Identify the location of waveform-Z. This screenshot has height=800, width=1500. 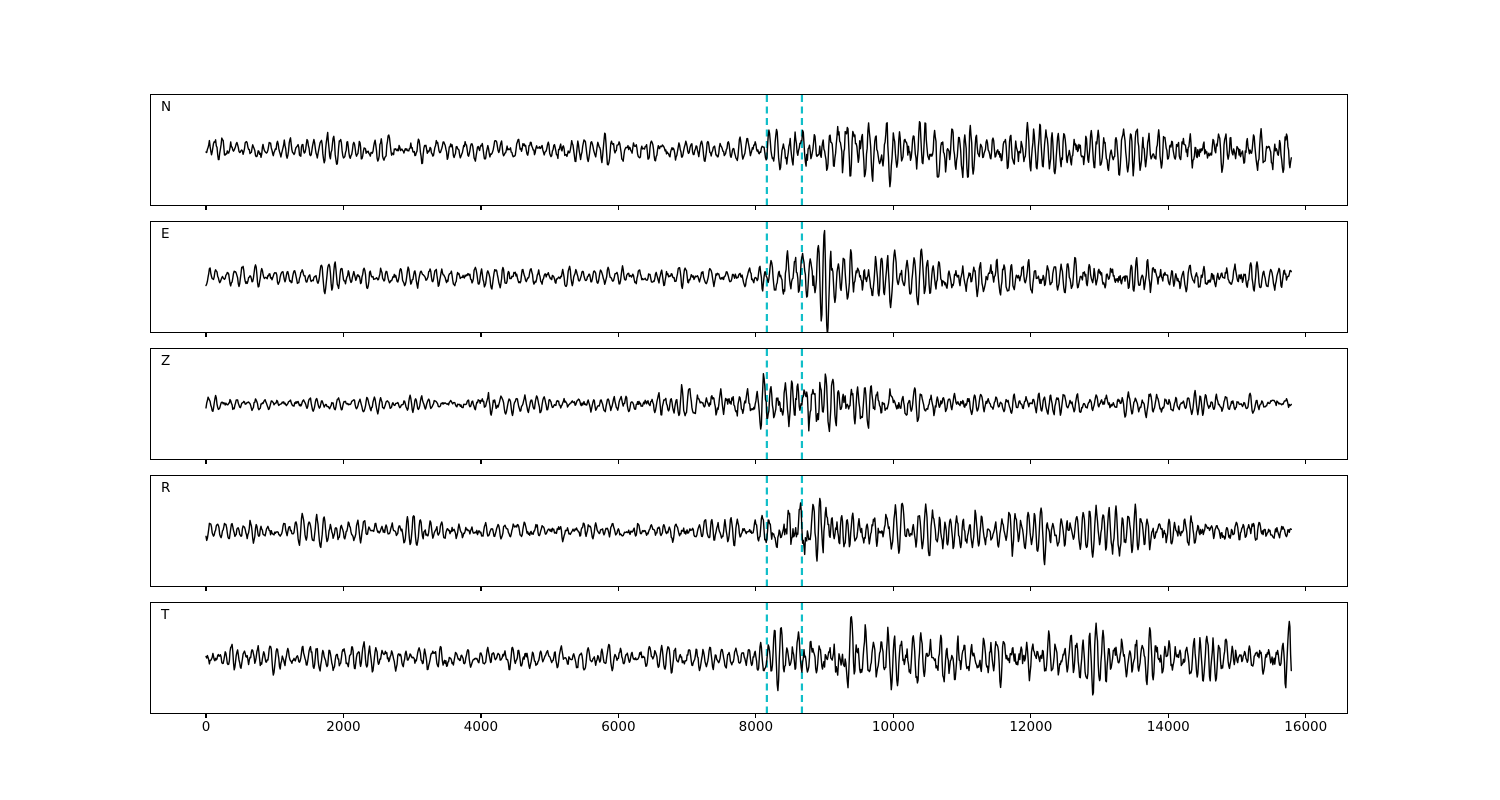
(749, 404).